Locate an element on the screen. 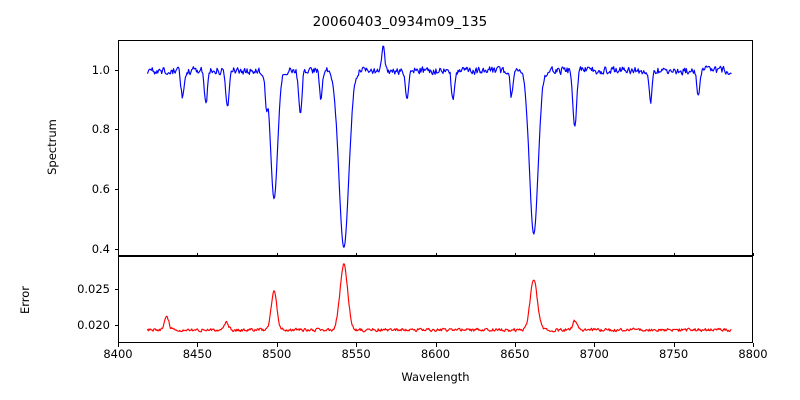 The height and width of the screenshot is (400, 800). spectrum-y-tick-label: 0.4 is located at coordinates (100, 248).